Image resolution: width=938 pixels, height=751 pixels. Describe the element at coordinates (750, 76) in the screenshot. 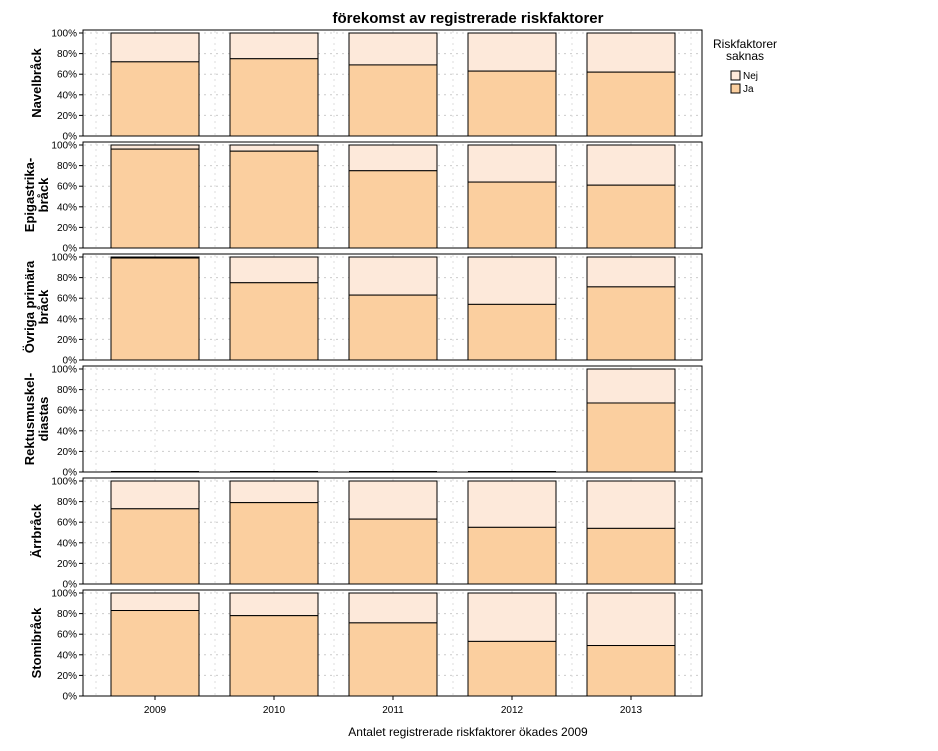

I see `legend-entry: Nej` at that location.